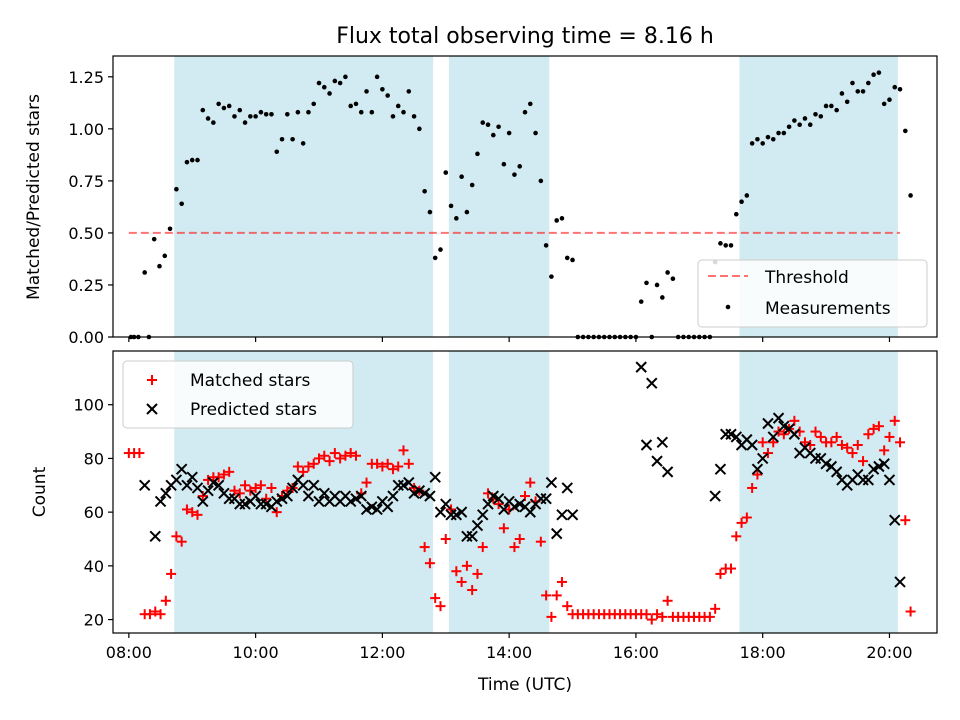  I want to click on y-tick-label: 100, so click(88, 405).